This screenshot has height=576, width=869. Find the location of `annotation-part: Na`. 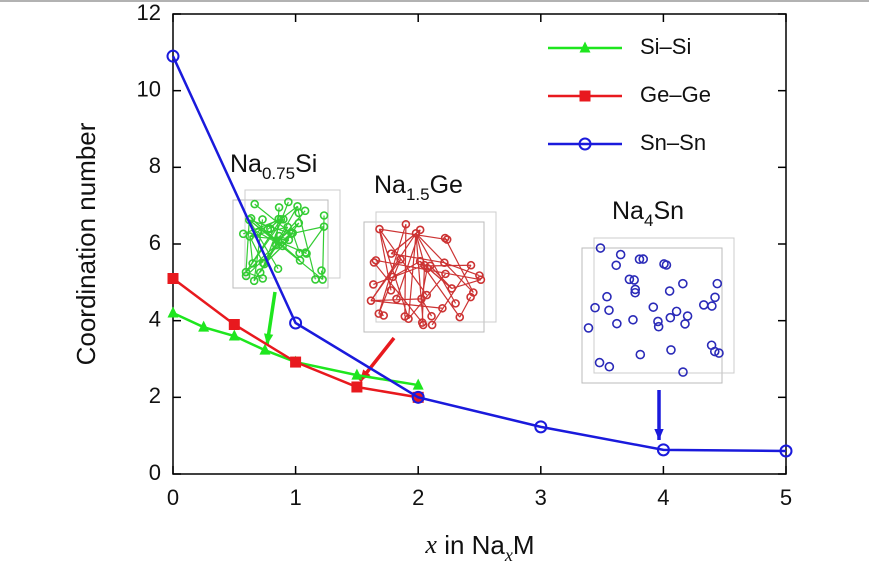

annotation-part: Na is located at coordinates (390, 185).